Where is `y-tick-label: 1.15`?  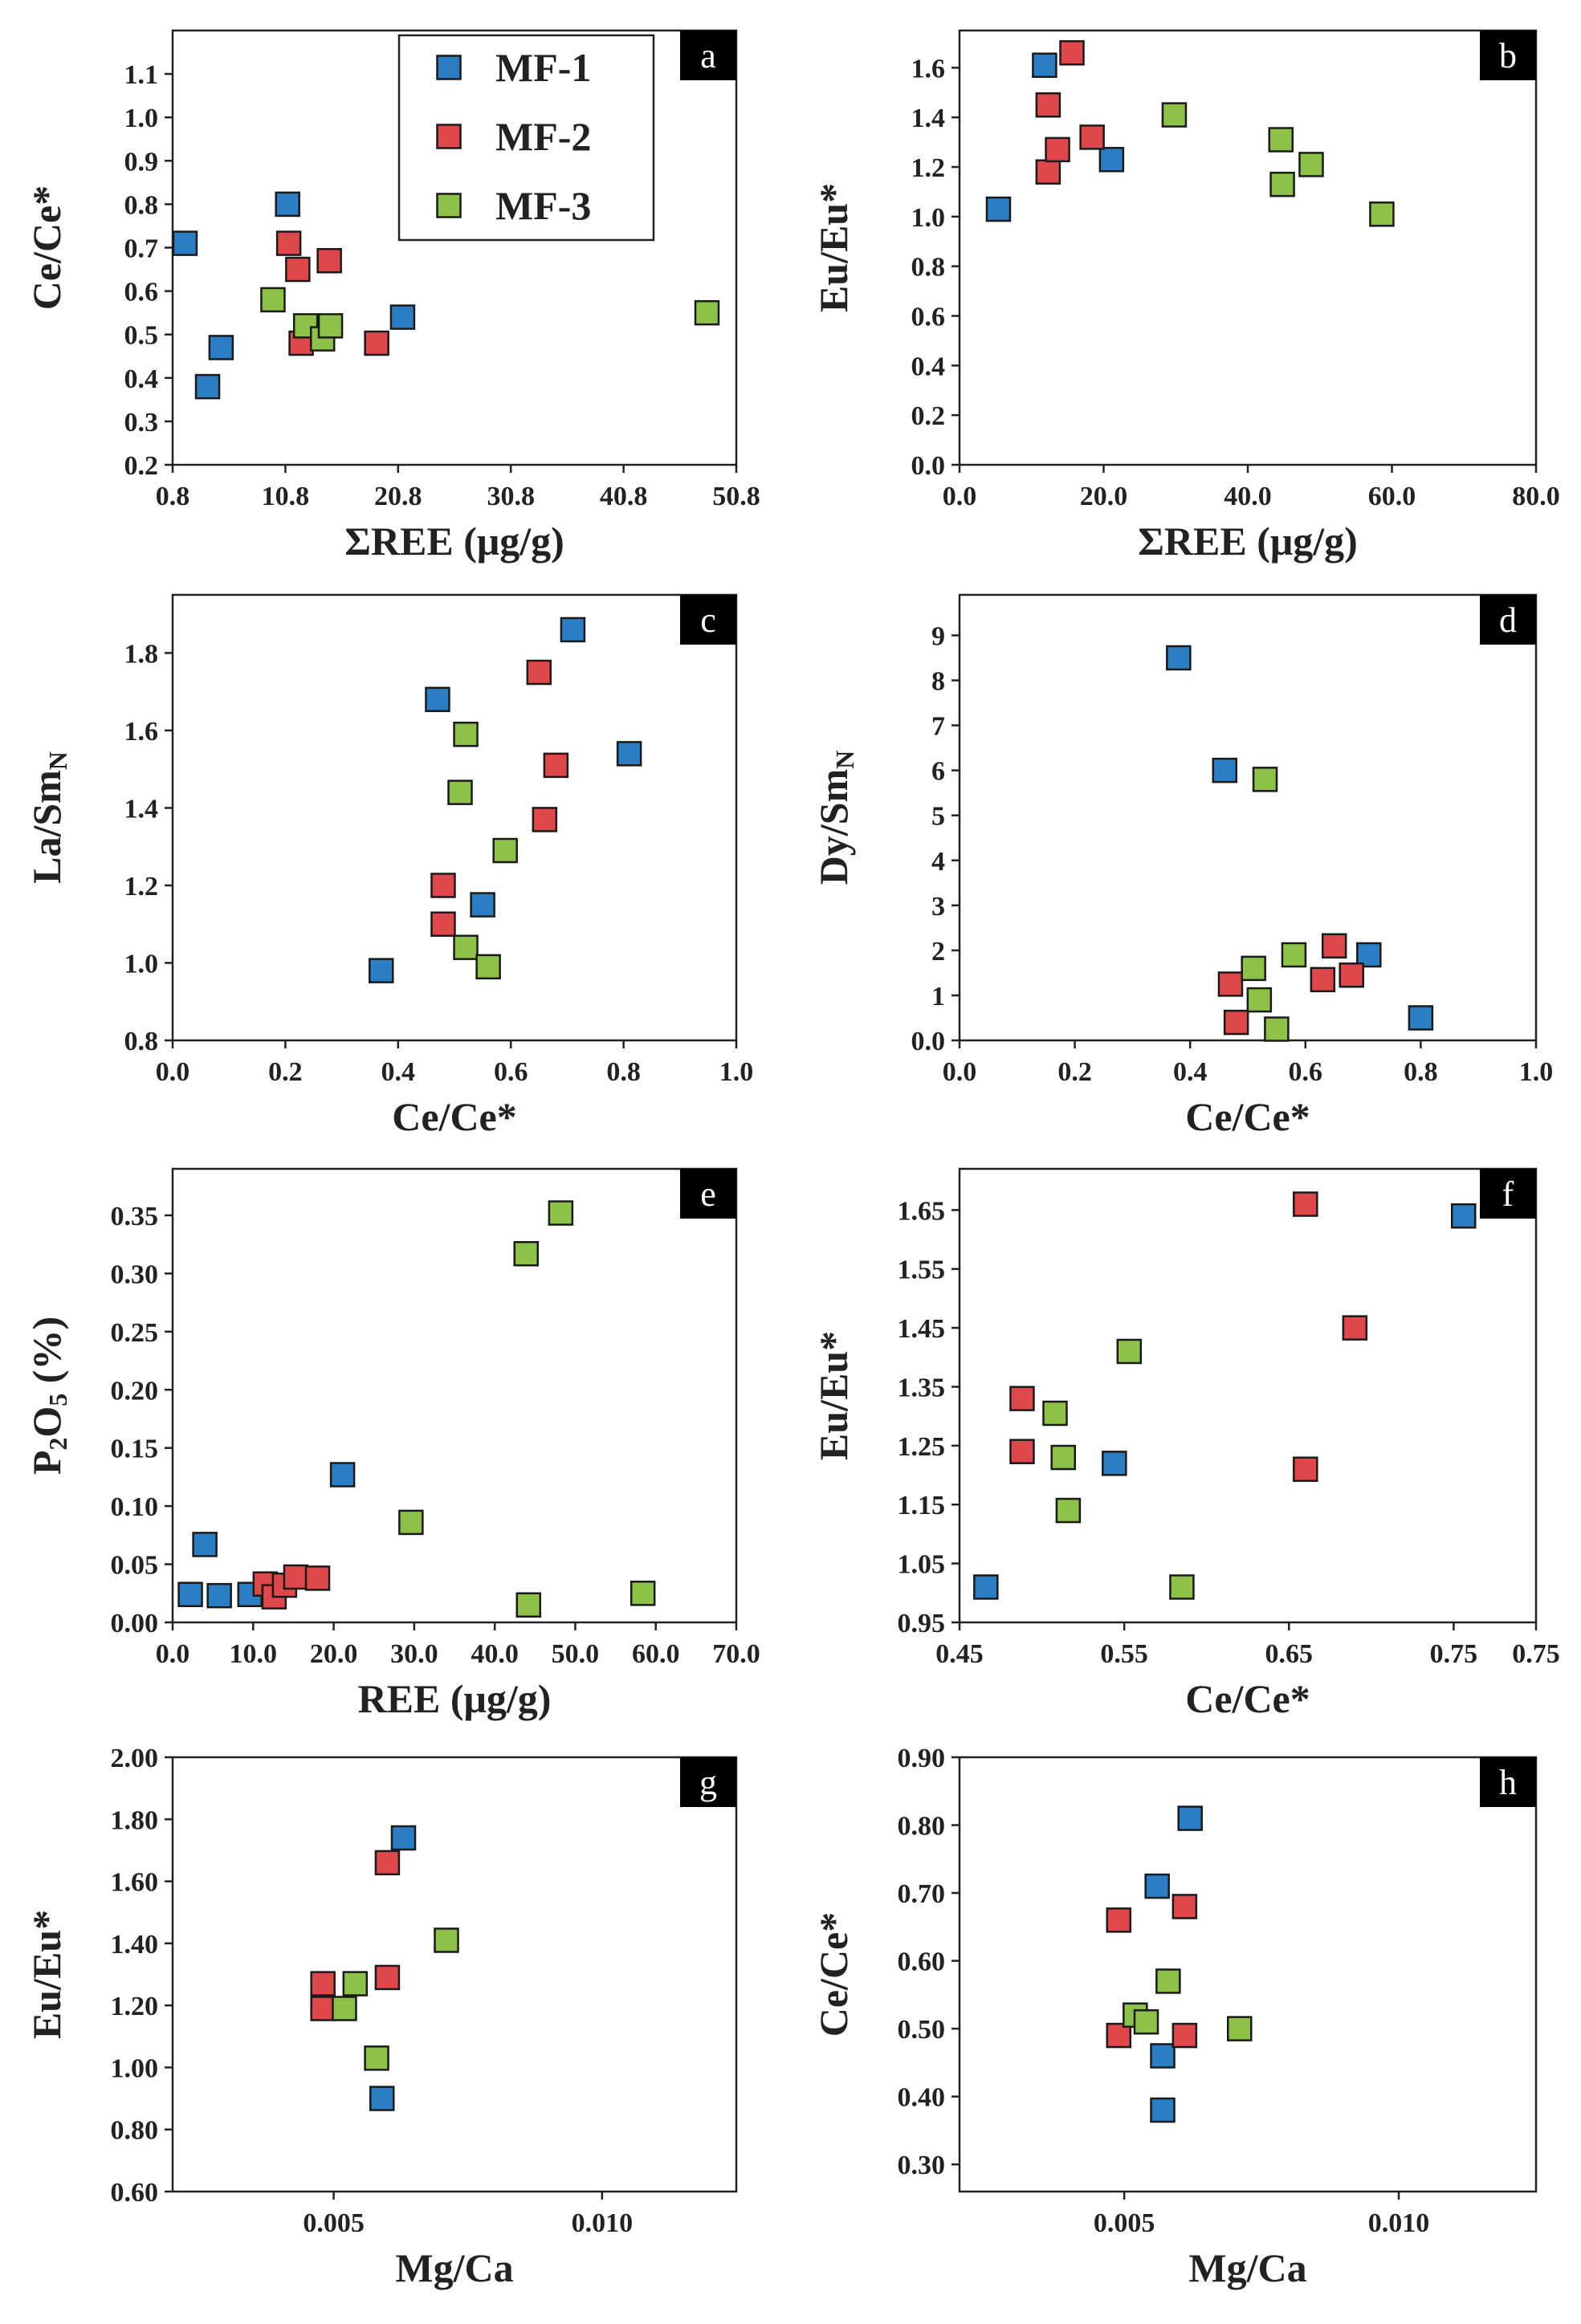
y-tick-label: 1.15 is located at coordinates (922, 1505).